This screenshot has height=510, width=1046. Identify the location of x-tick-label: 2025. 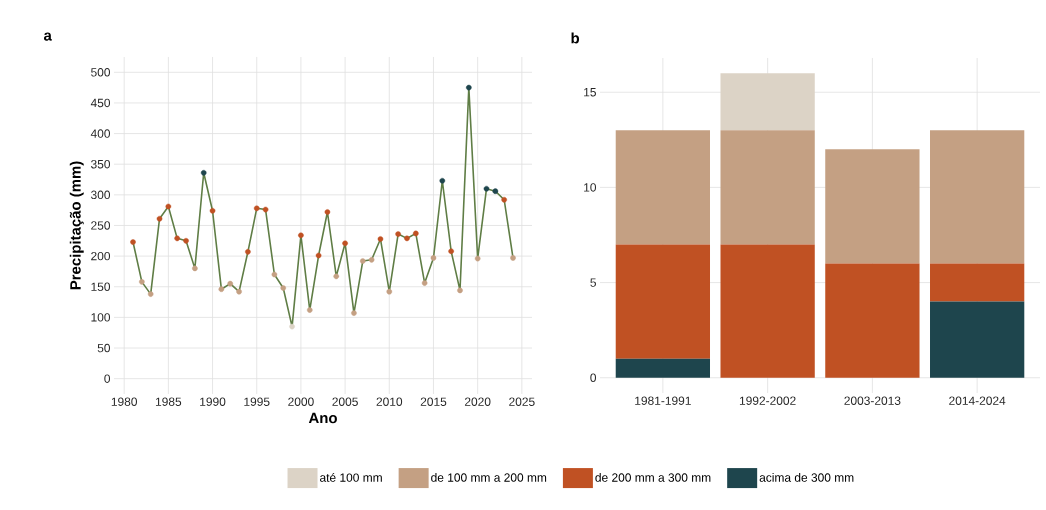
(522, 401).